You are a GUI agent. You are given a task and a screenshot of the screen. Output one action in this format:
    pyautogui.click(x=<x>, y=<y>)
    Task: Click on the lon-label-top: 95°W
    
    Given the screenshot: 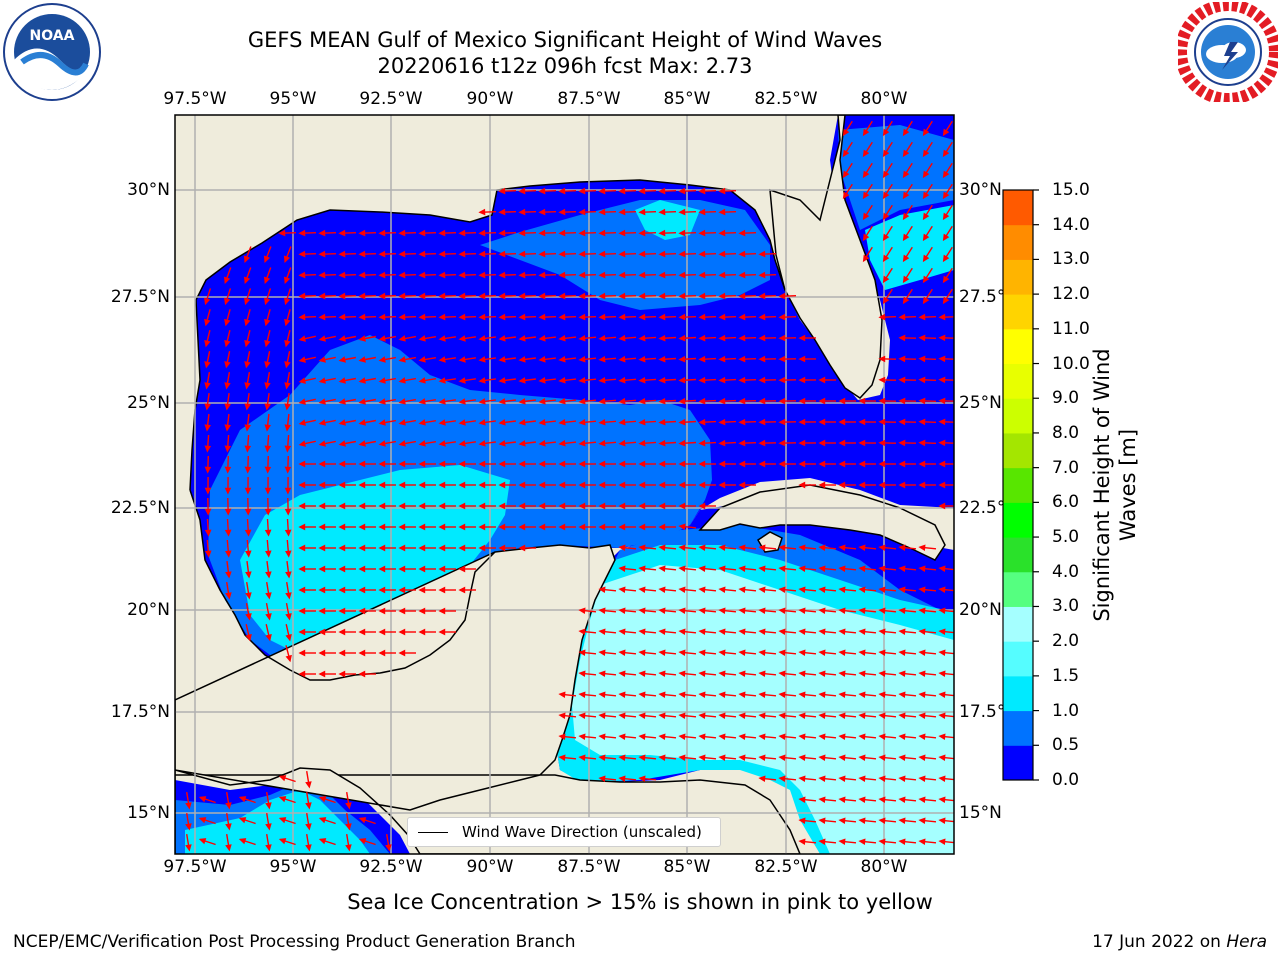 What is the action you would take?
    pyautogui.click(x=293, y=99)
    